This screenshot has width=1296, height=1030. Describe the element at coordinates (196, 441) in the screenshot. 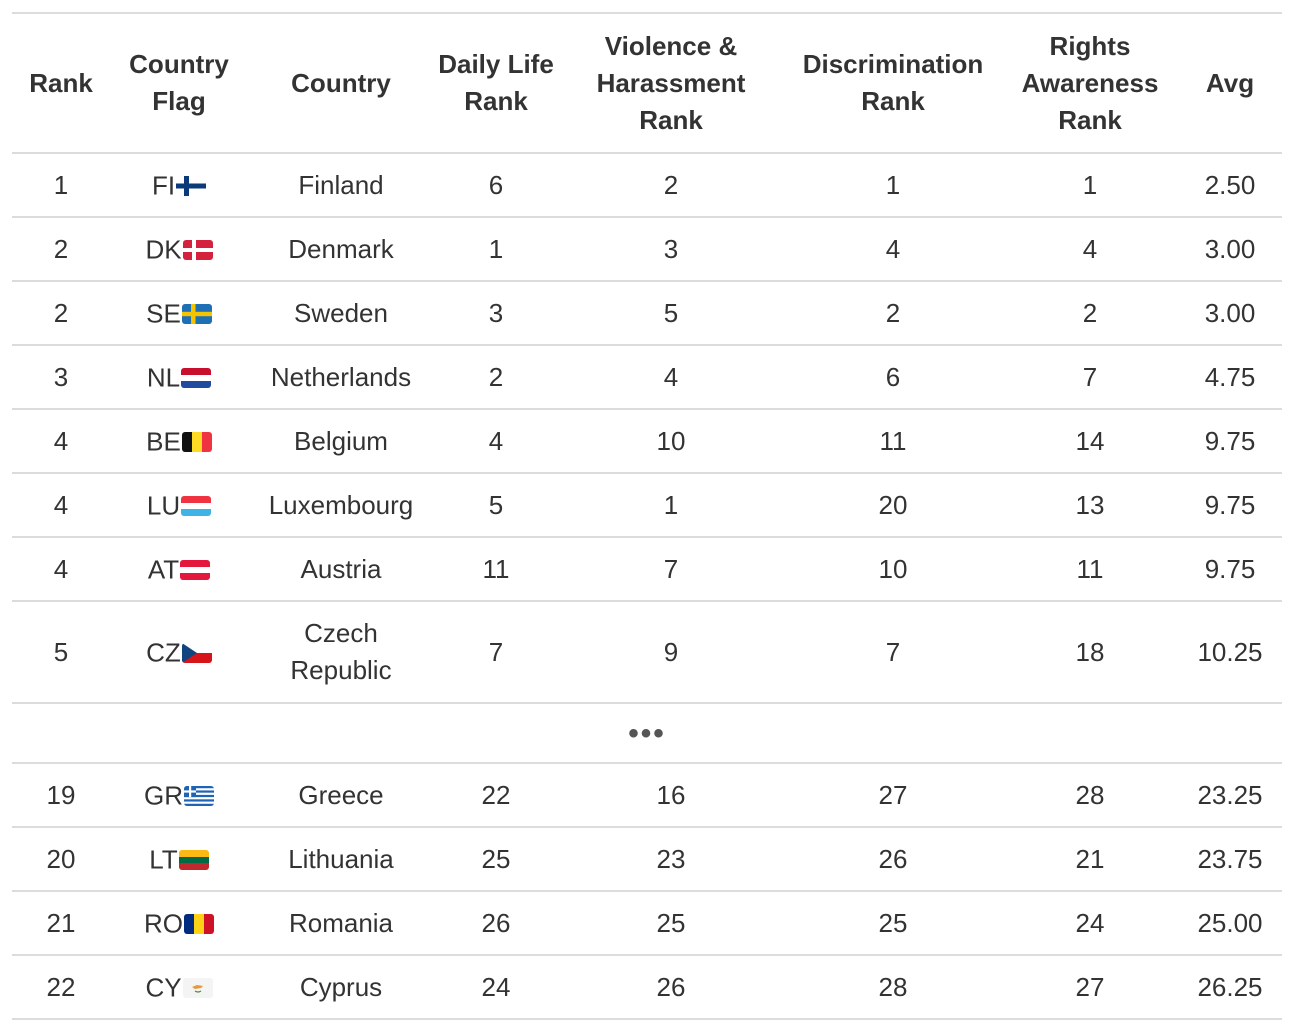

I see `belgium-flag-icon` at that location.